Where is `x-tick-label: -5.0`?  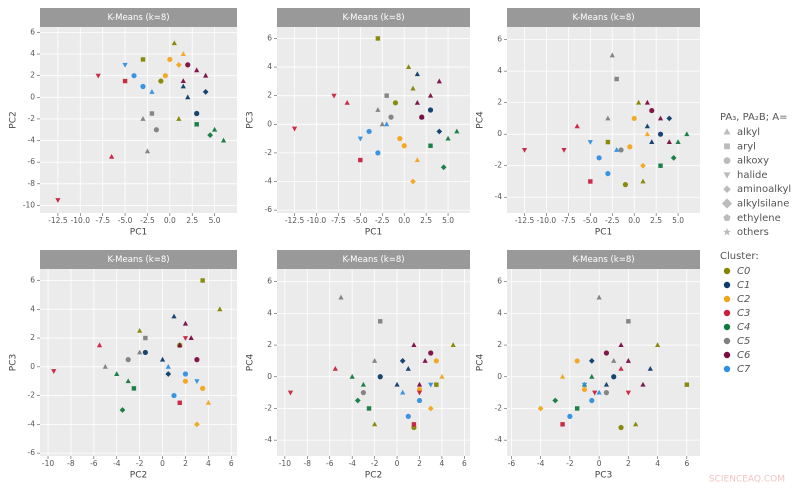 x-tick-label: -5.0 is located at coordinates (590, 220).